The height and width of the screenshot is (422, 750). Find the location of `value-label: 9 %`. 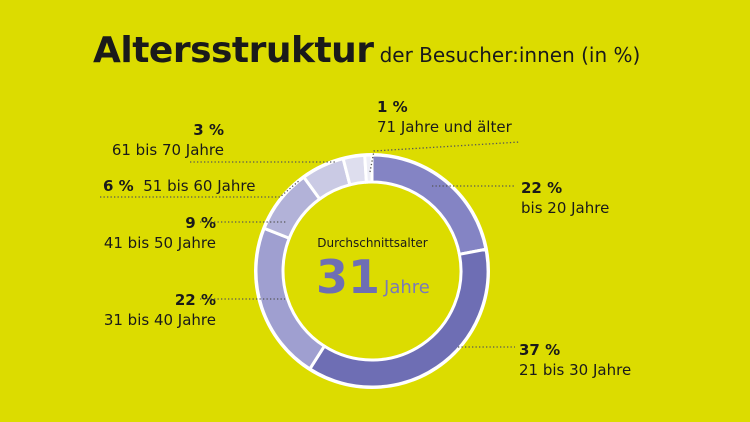

value-label: 9 % is located at coordinates (200, 223).